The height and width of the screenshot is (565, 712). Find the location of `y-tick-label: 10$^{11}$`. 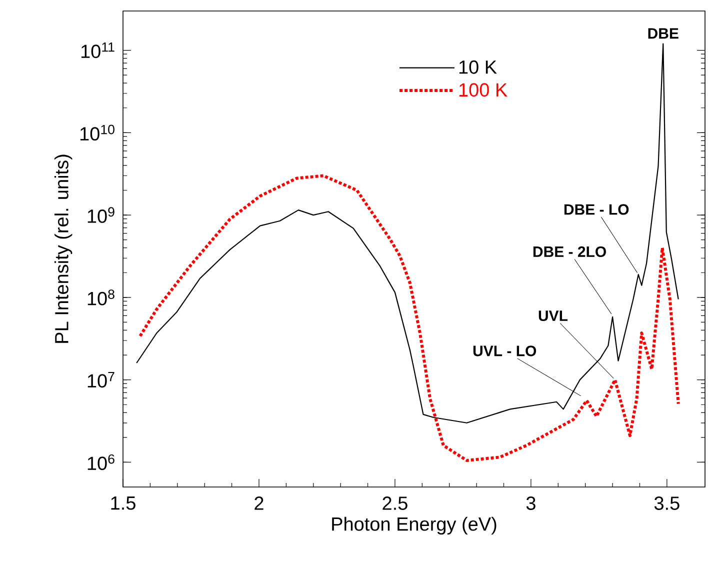

y-tick-label: 10$^{11}$ is located at coordinates (97, 50).